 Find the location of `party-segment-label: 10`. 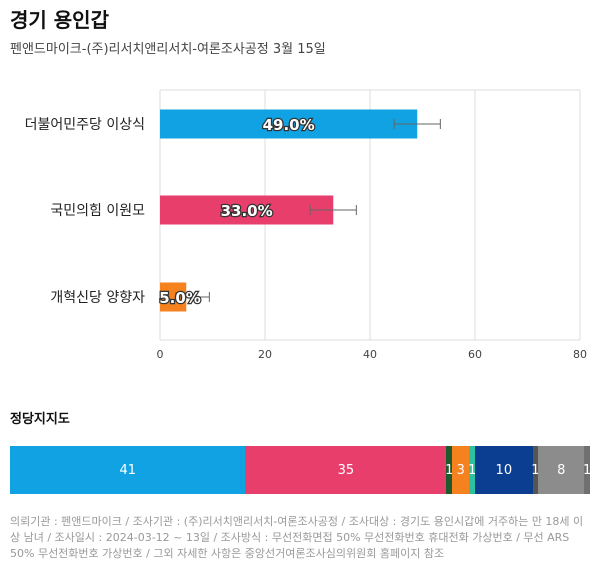

party-segment-label: 10 is located at coordinates (504, 470).